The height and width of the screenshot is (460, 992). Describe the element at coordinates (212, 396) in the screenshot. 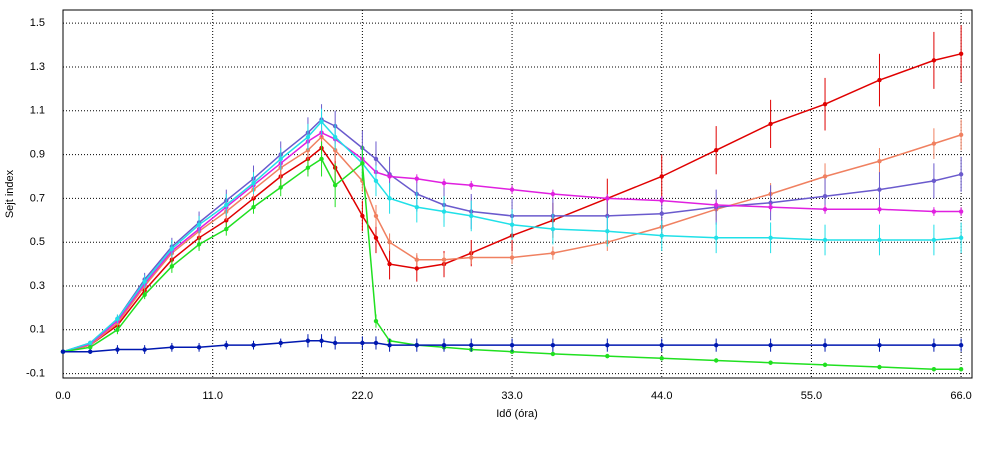

I see `x-tick-label: 11.0` at that location.